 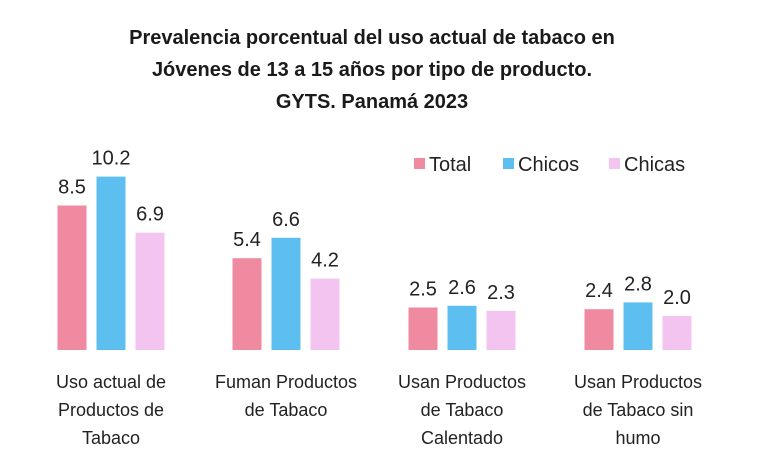 I want to click on legend-label-chicas: Chicas, so click(x=654, y=165).